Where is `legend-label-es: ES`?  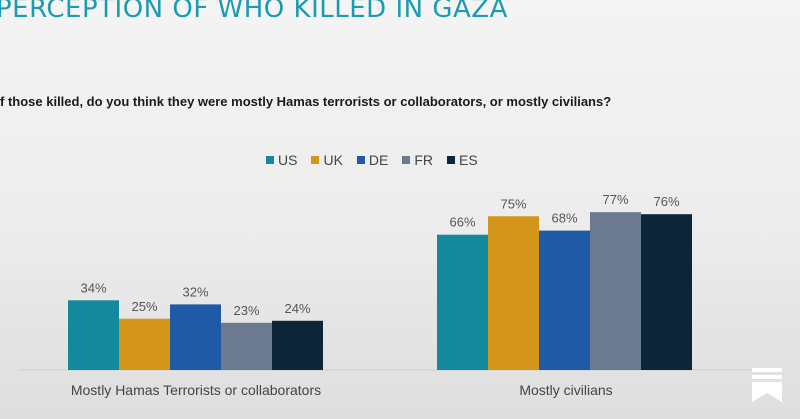
legend-label-es: ES is located at coordinates (468, 160).